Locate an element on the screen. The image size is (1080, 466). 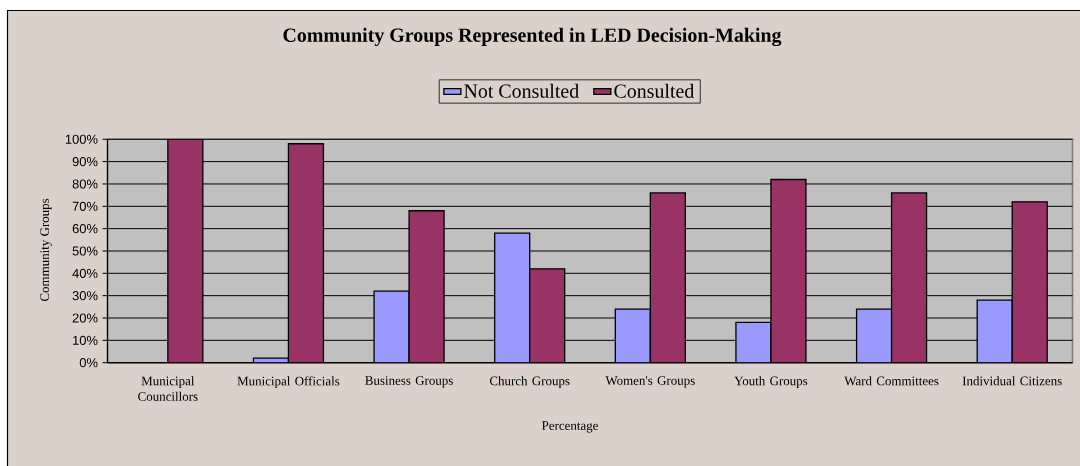
y-tick-label: 80% is located at coordinates (85, 184).